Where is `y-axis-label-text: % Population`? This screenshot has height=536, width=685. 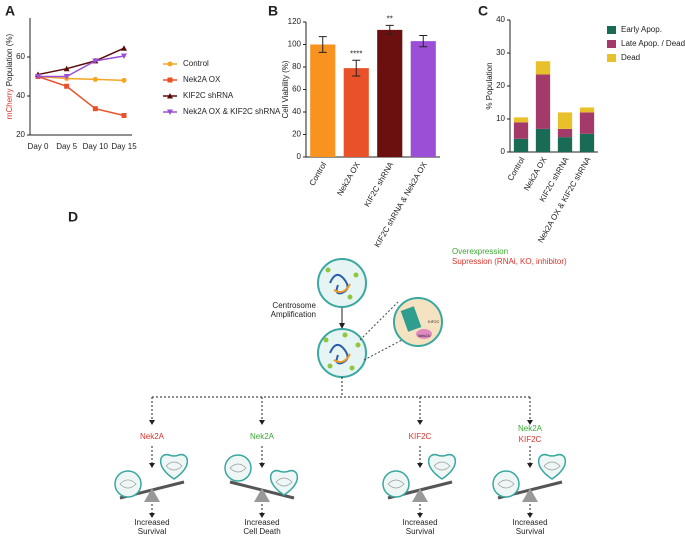 y-axis-label-text: % Population is located at coordinates (489, 85).